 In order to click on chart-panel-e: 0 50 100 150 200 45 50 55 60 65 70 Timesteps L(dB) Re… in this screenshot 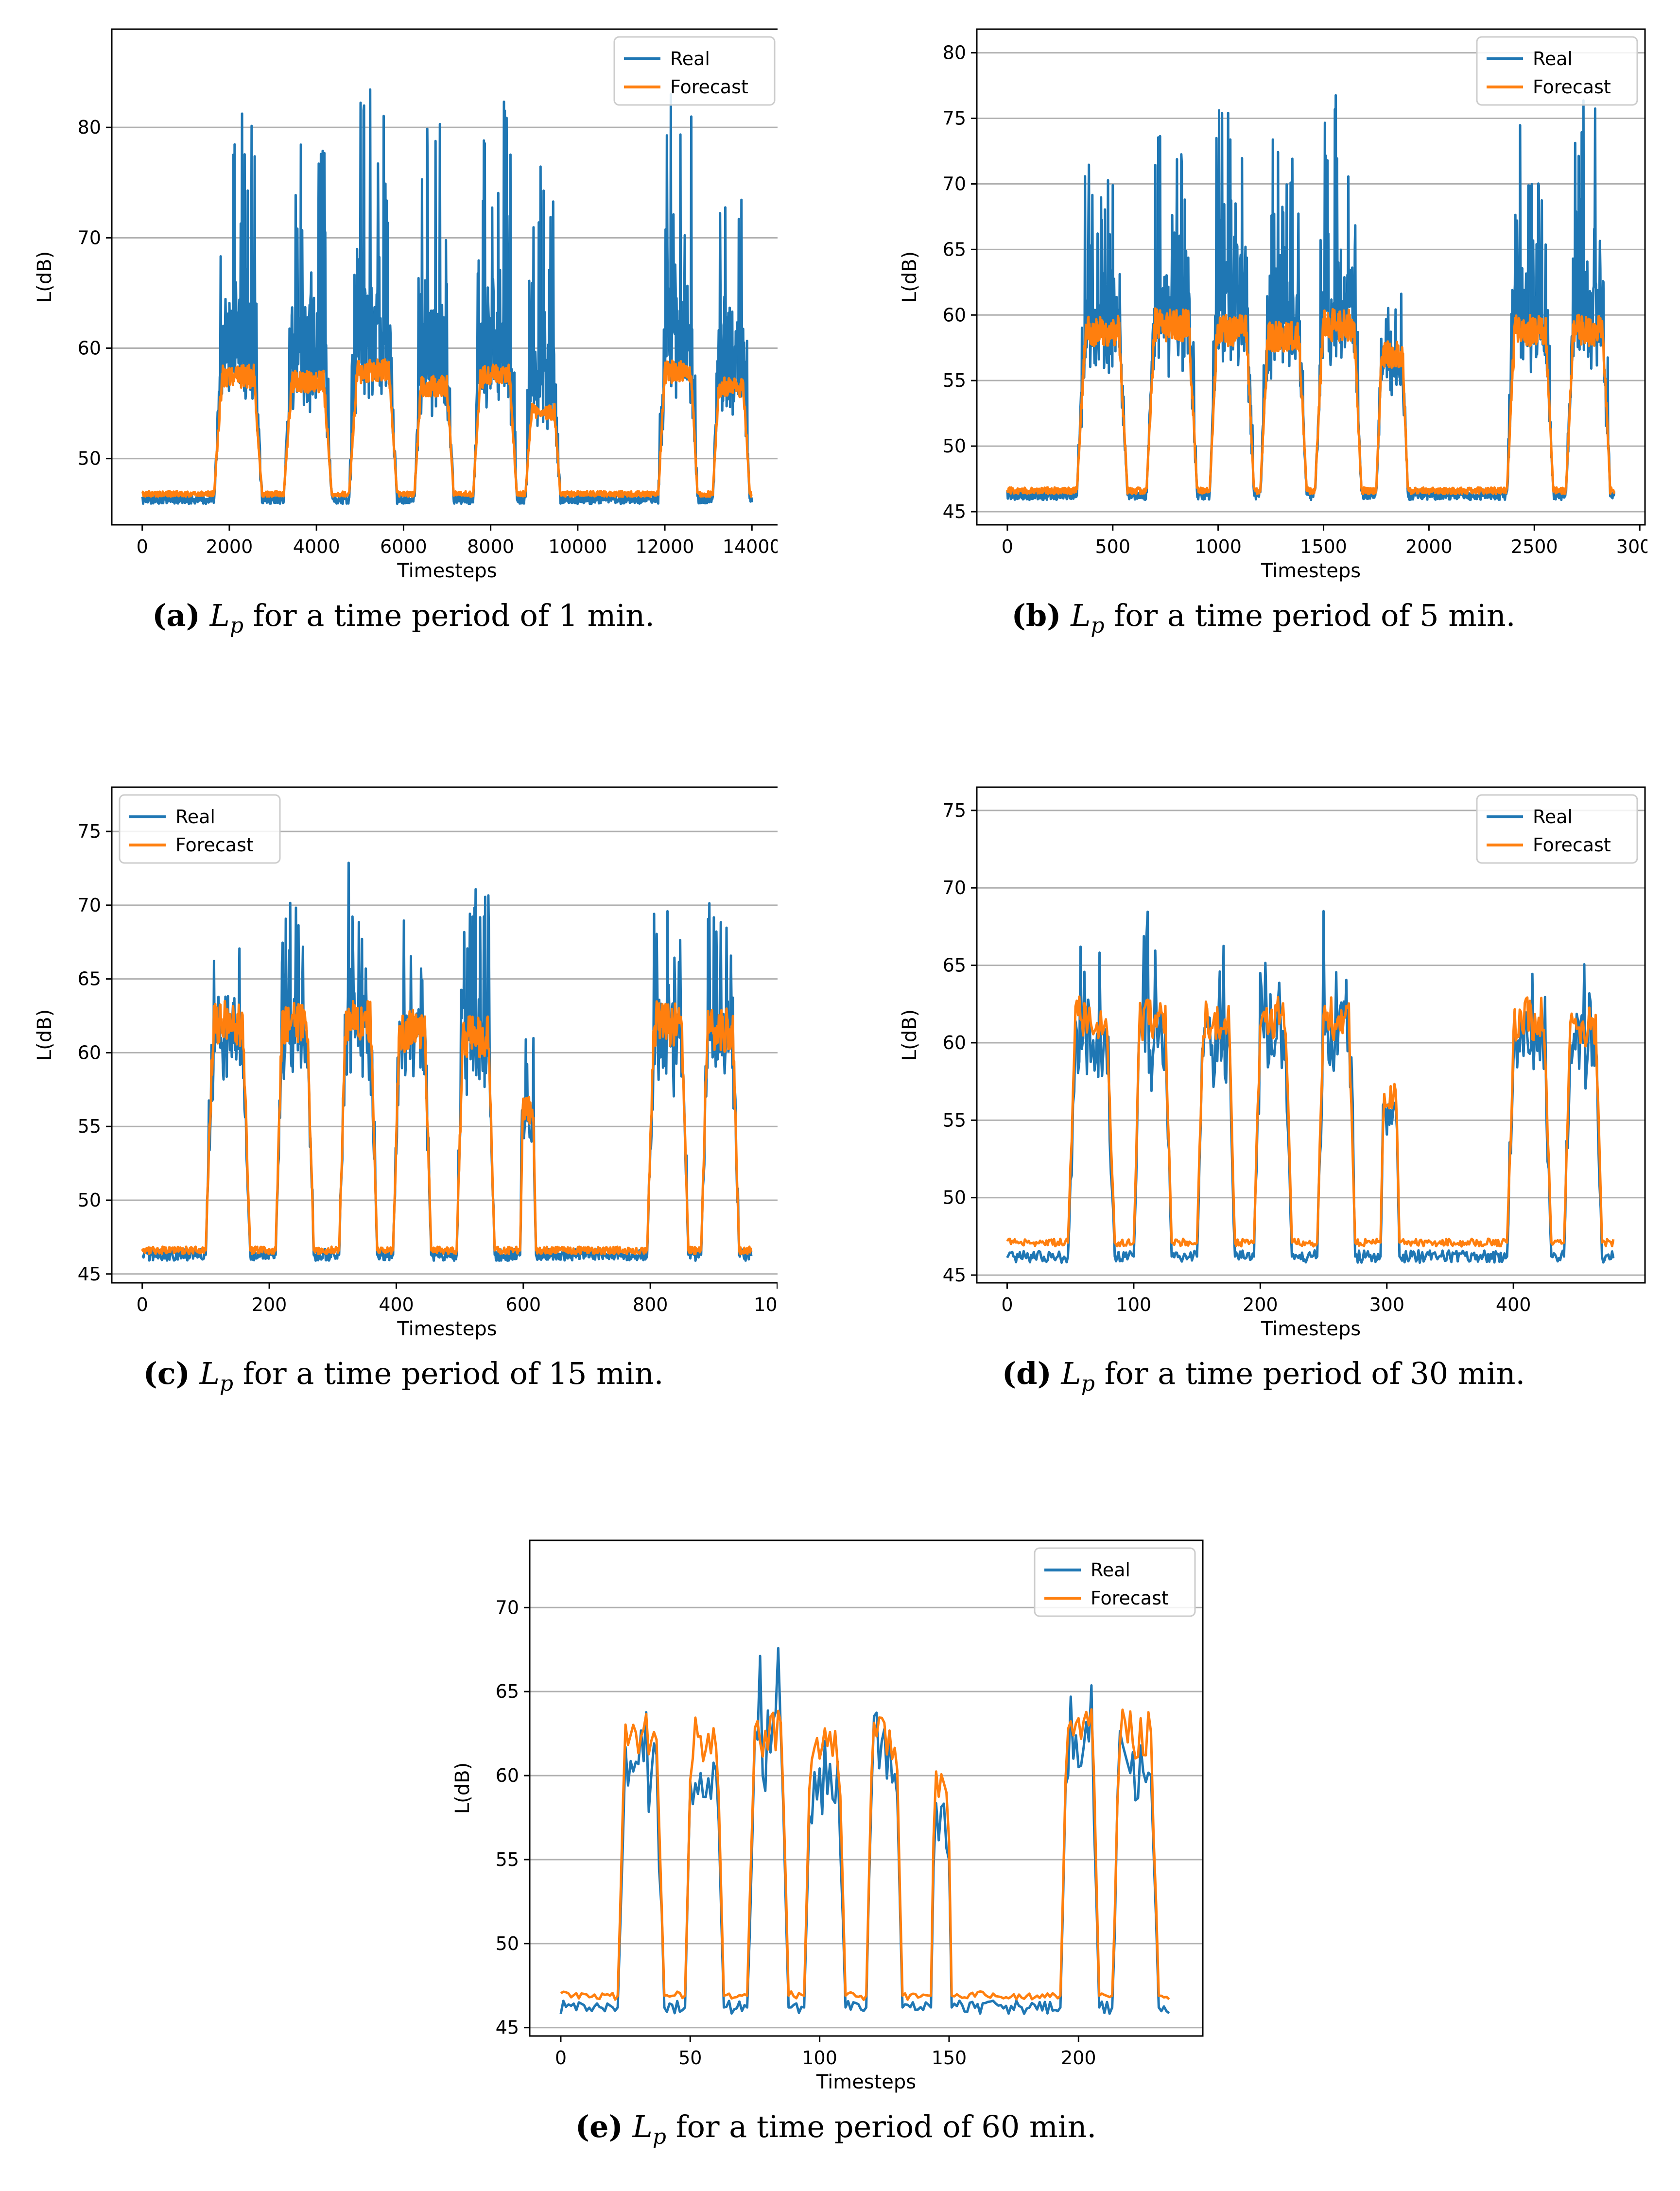, I will do `click(835, 1819)`.